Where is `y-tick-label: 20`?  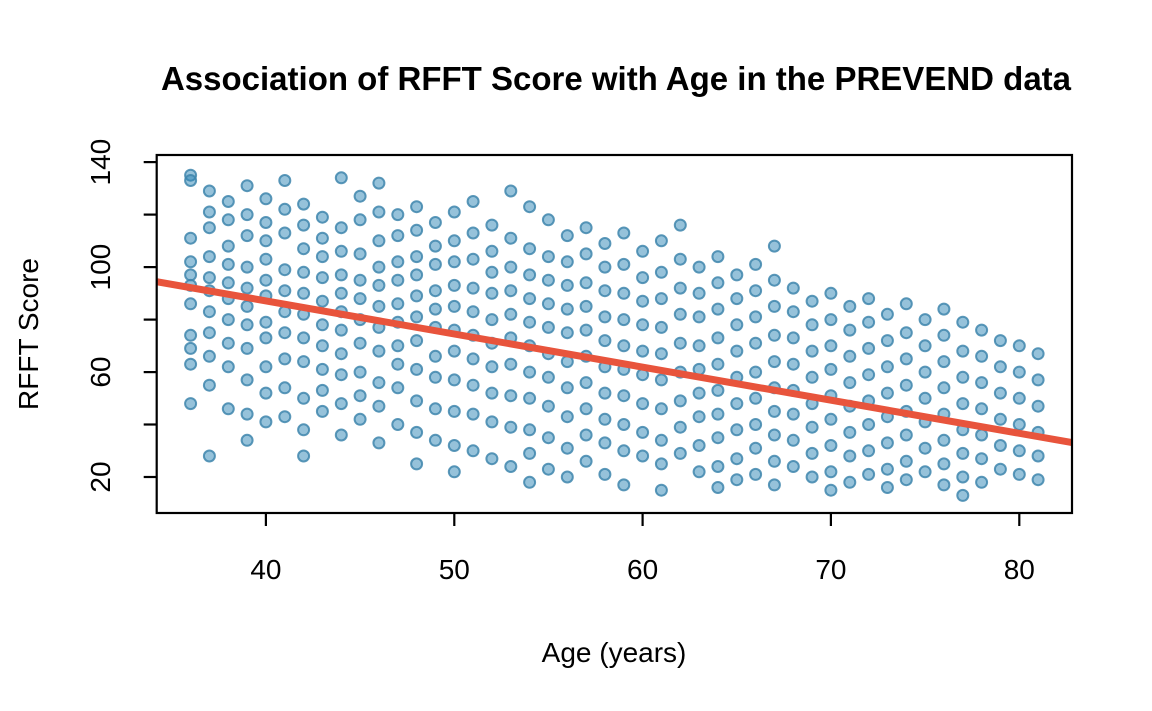
y-tick-label: 20 is located at coordinates (100, 476).